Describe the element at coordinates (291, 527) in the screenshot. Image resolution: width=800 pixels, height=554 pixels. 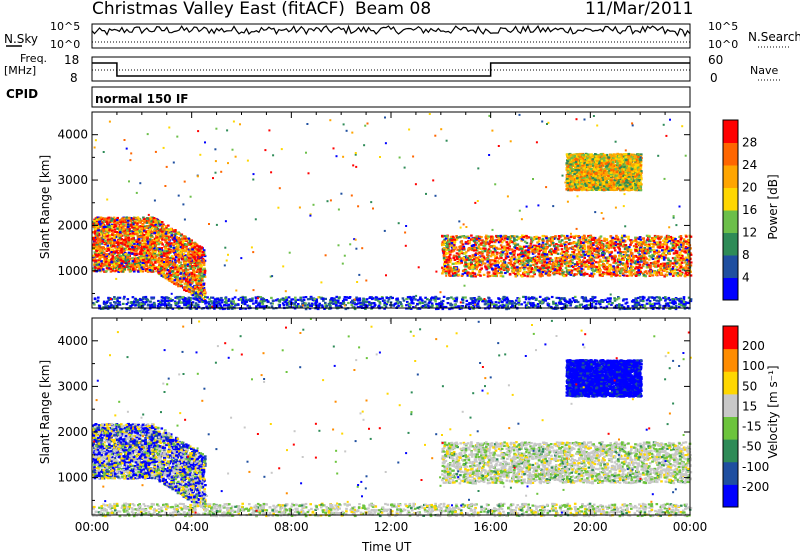
I see `x-tick-label: 08:00` at that location.